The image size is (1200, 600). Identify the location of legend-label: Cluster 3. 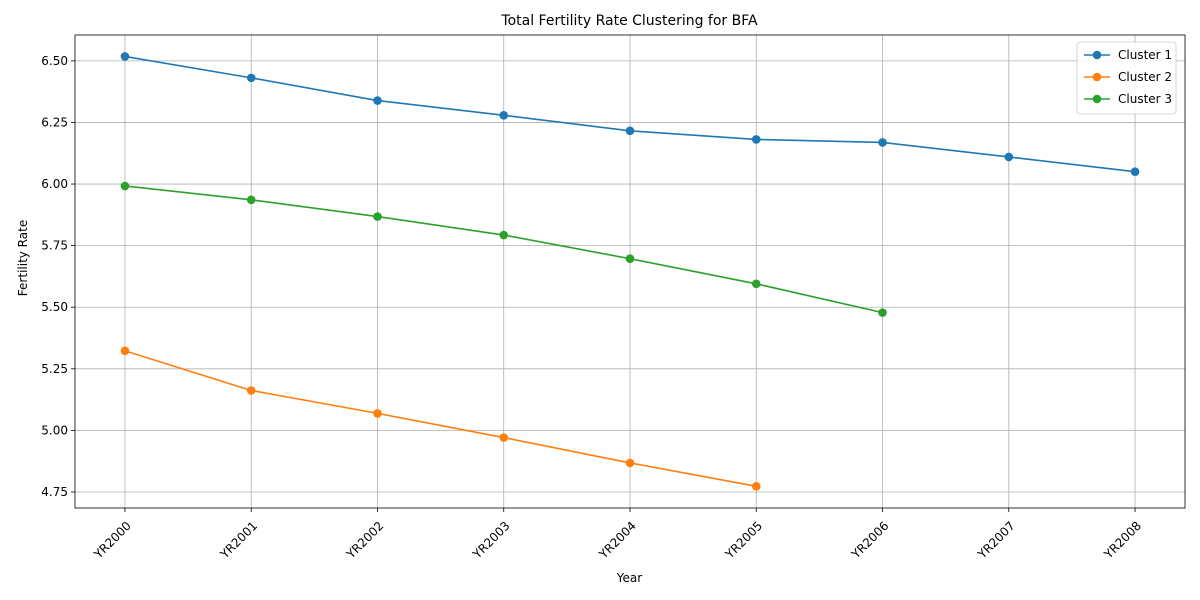
(1145, 99).